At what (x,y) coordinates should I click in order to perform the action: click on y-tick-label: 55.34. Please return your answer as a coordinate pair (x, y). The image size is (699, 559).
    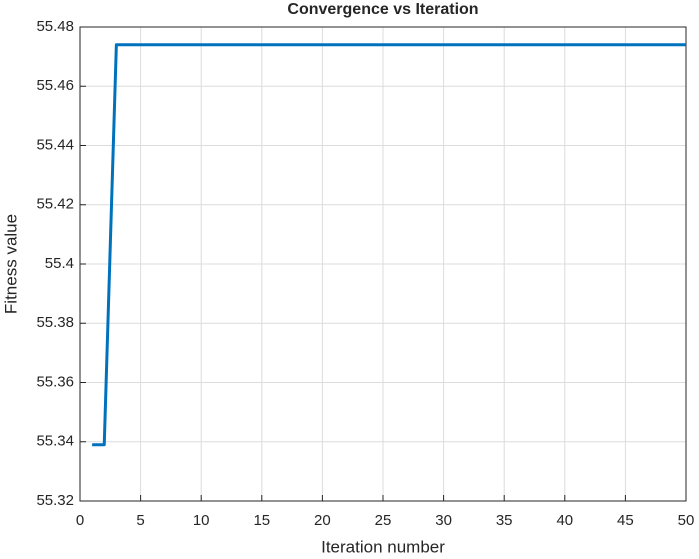
    Looking at the image, I should click on (55, 441).